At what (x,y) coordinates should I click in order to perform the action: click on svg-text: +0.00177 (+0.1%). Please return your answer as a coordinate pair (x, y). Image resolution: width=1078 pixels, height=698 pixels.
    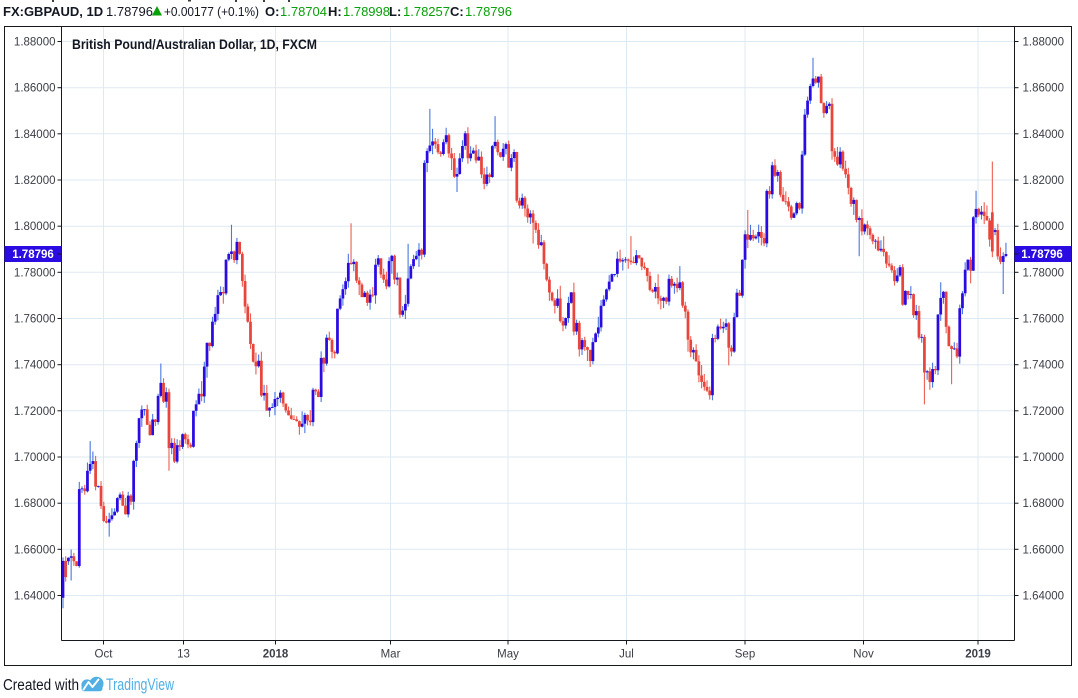
    Looking at the image, I should click on (211, 11).